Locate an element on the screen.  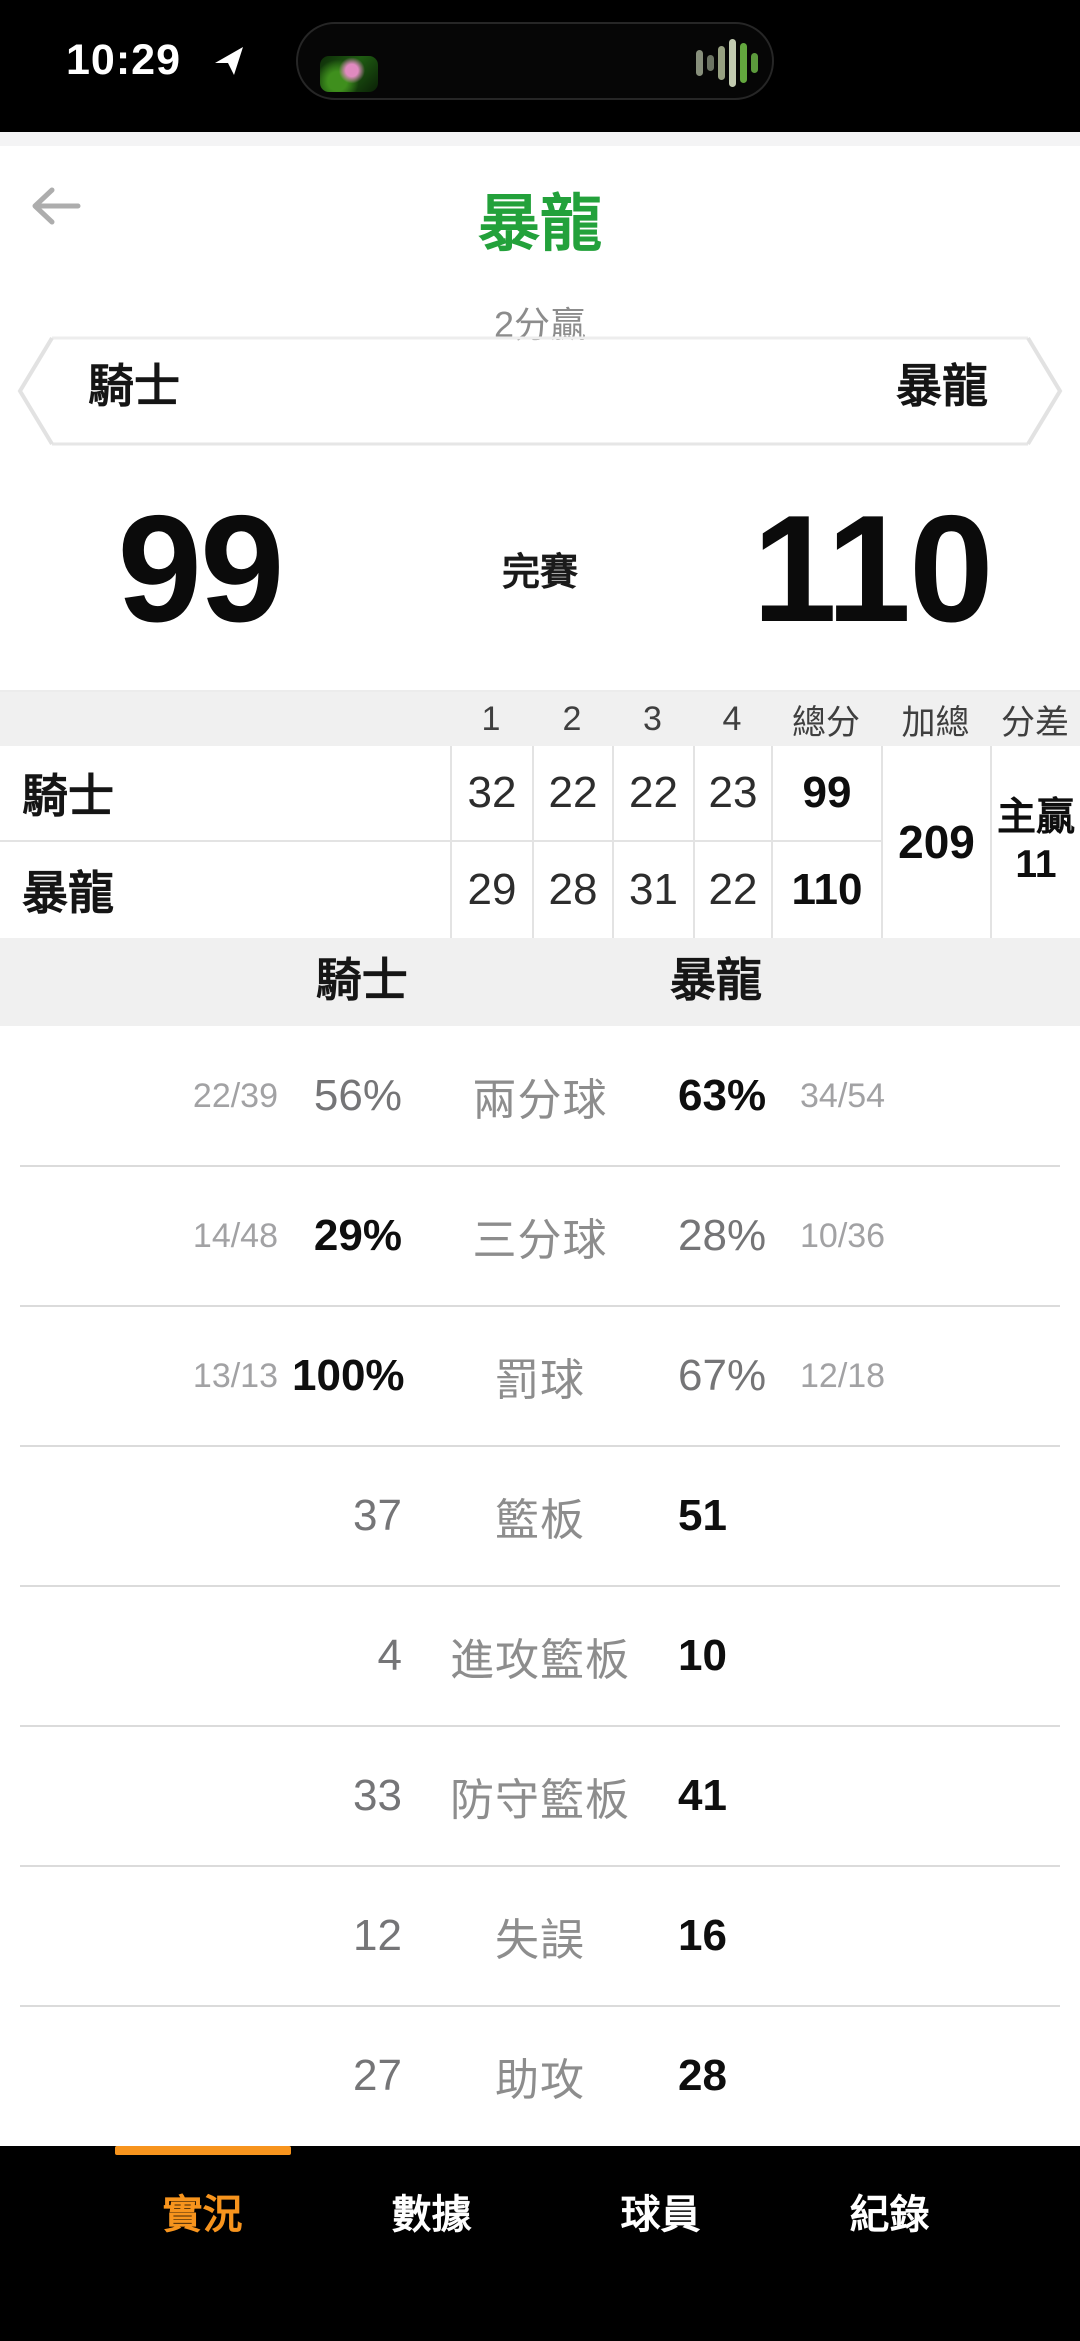
home-value: 16 is located at coordinates (702, 1935).